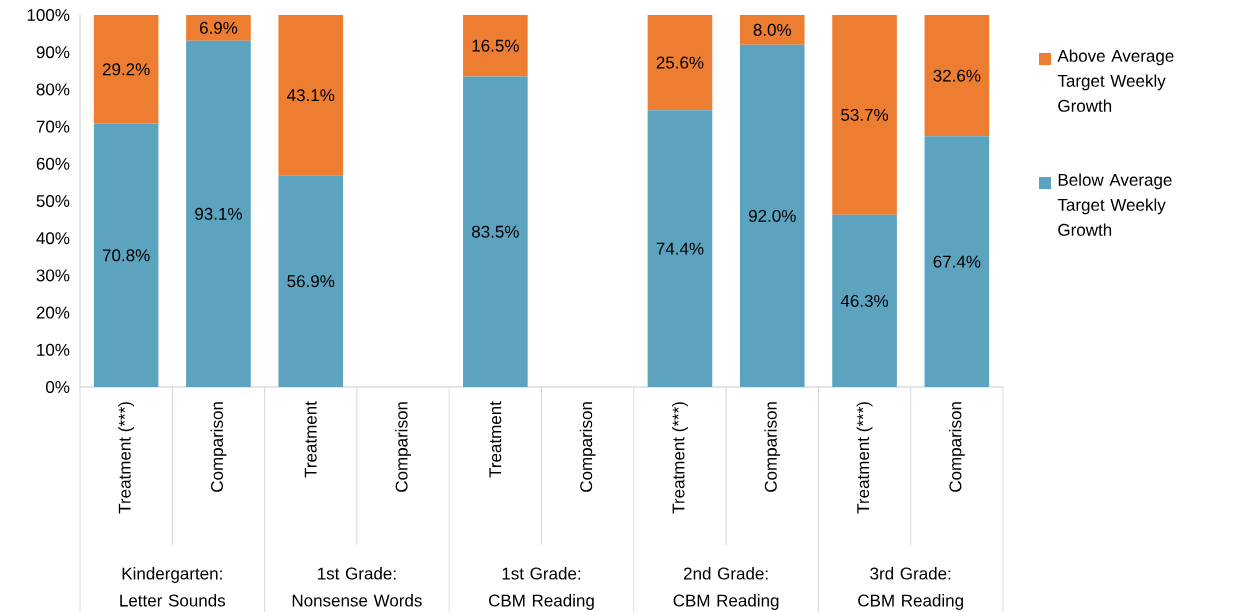  I want to click on data-label: 6.9%, so click(218, 27).